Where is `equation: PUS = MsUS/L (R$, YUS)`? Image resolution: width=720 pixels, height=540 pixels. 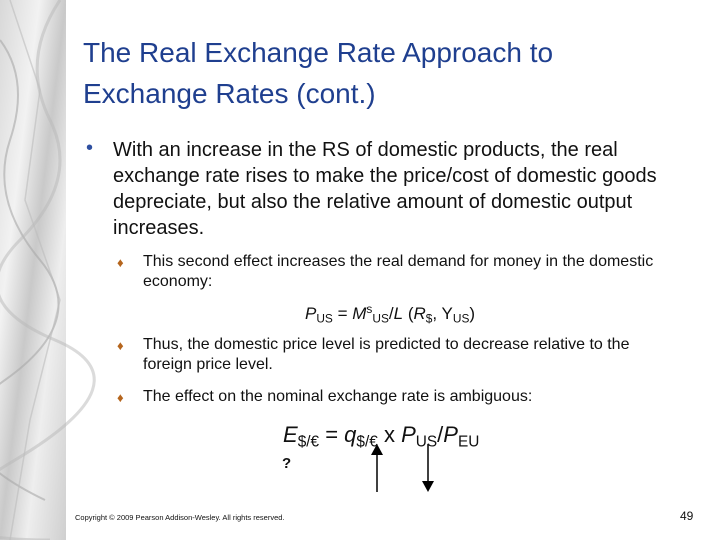
equation: PUS = MsUS/L (R$, YUS) is located at coordinates (390, 314).